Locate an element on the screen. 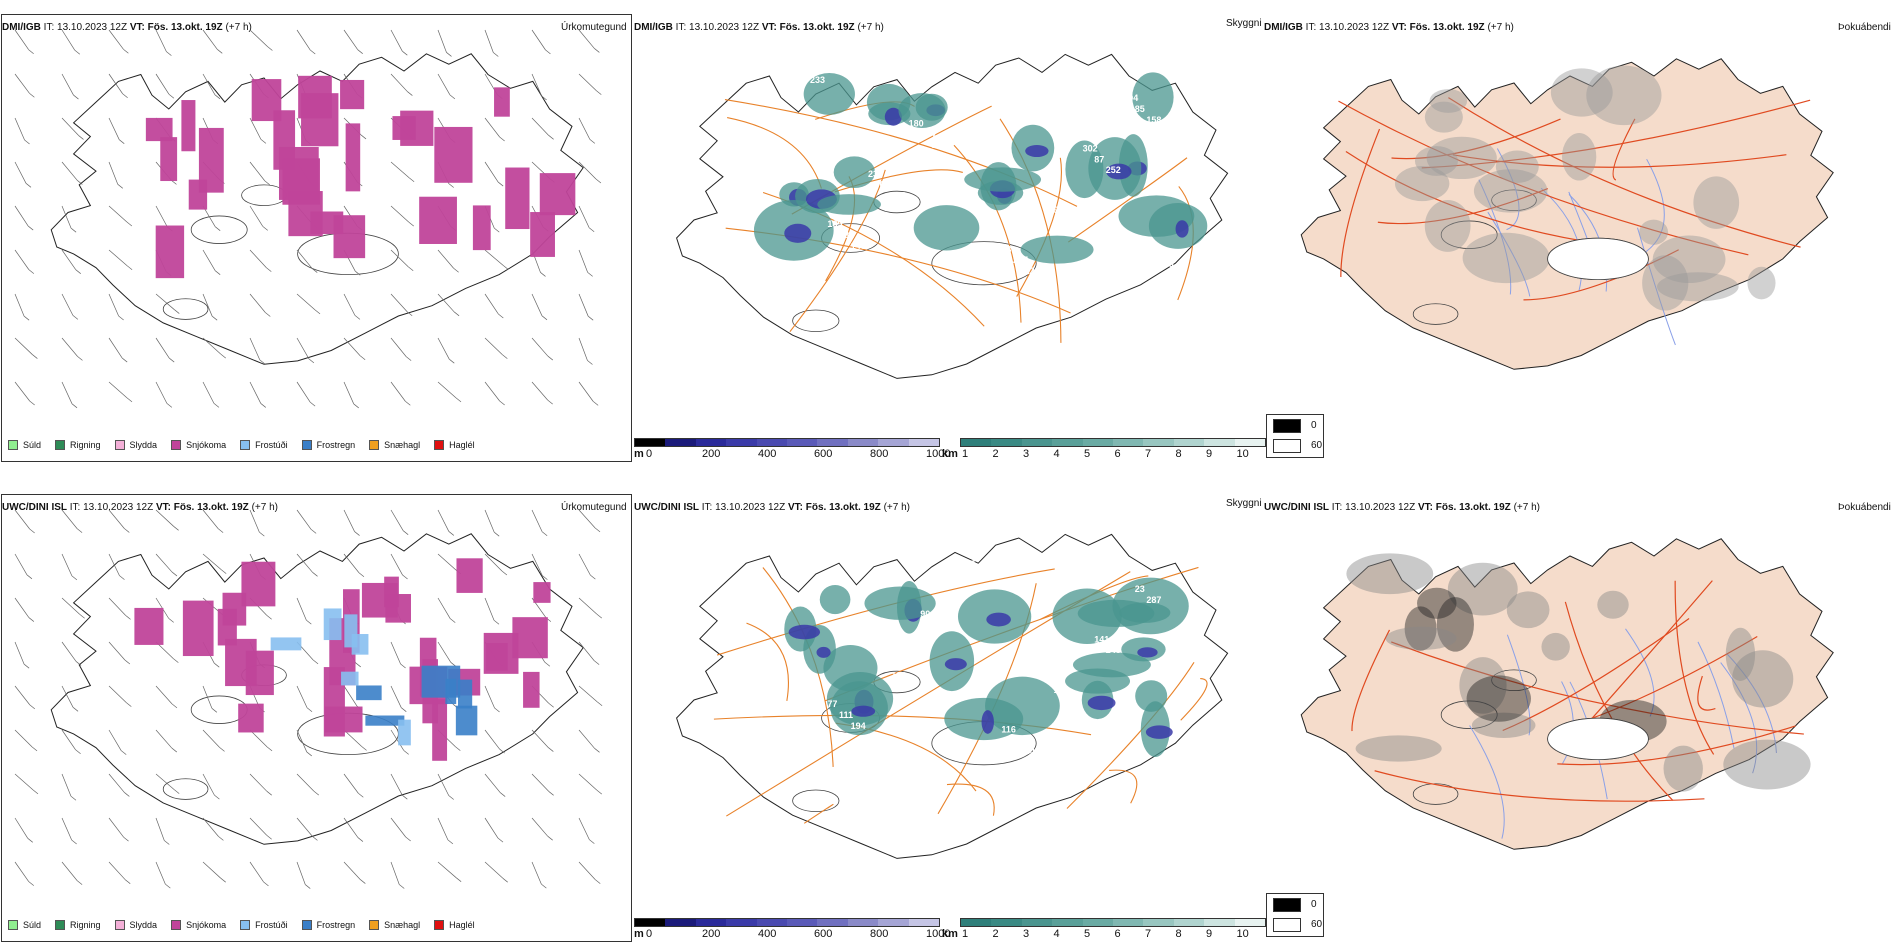  coastline is located at coordinates (317, 689).